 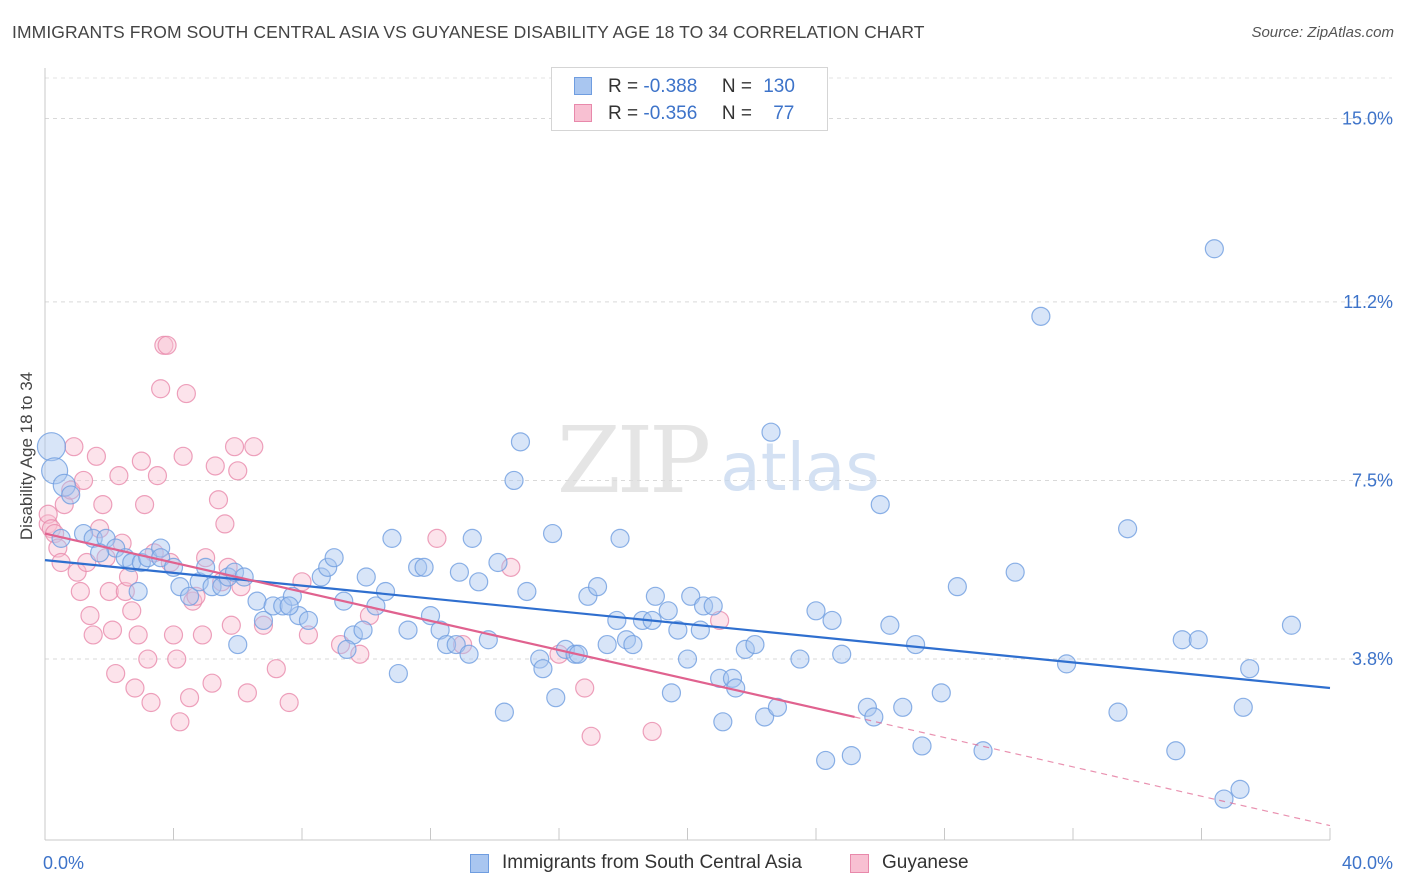 I want to click on trend-line-guyanese, so click(x=449, y=625).